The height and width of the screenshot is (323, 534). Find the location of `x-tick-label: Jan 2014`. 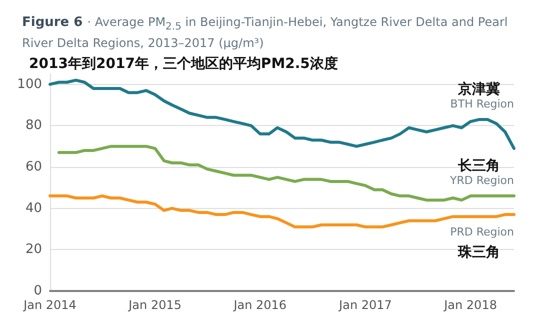

x-tick-label: Jan 2014 is located at coordinates (49, 305).